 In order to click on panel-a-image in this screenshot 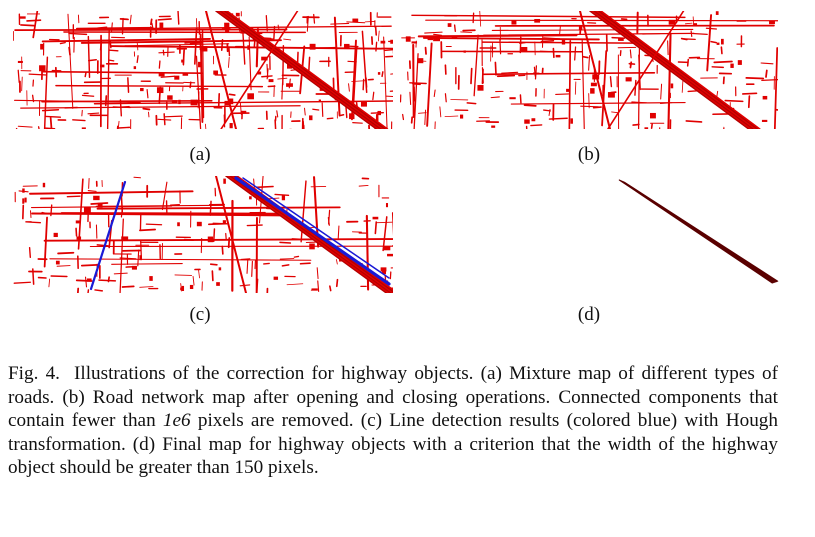, I will do `click(202, 70)`.